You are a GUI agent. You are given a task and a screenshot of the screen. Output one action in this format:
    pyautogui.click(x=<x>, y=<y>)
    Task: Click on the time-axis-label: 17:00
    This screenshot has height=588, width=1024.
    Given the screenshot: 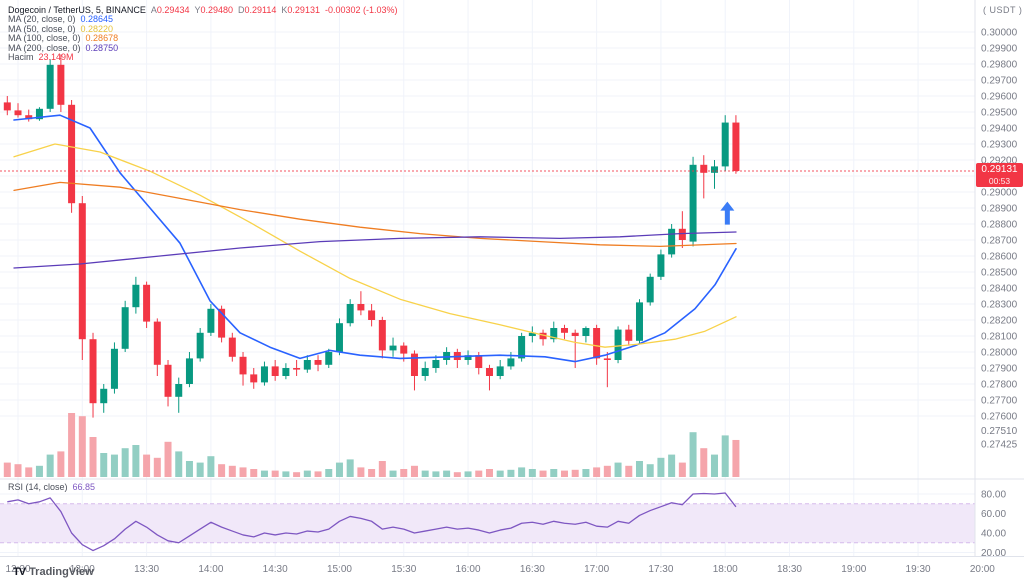 What is the action you would take?
    pyautogui.click(x=596, y=569)
    